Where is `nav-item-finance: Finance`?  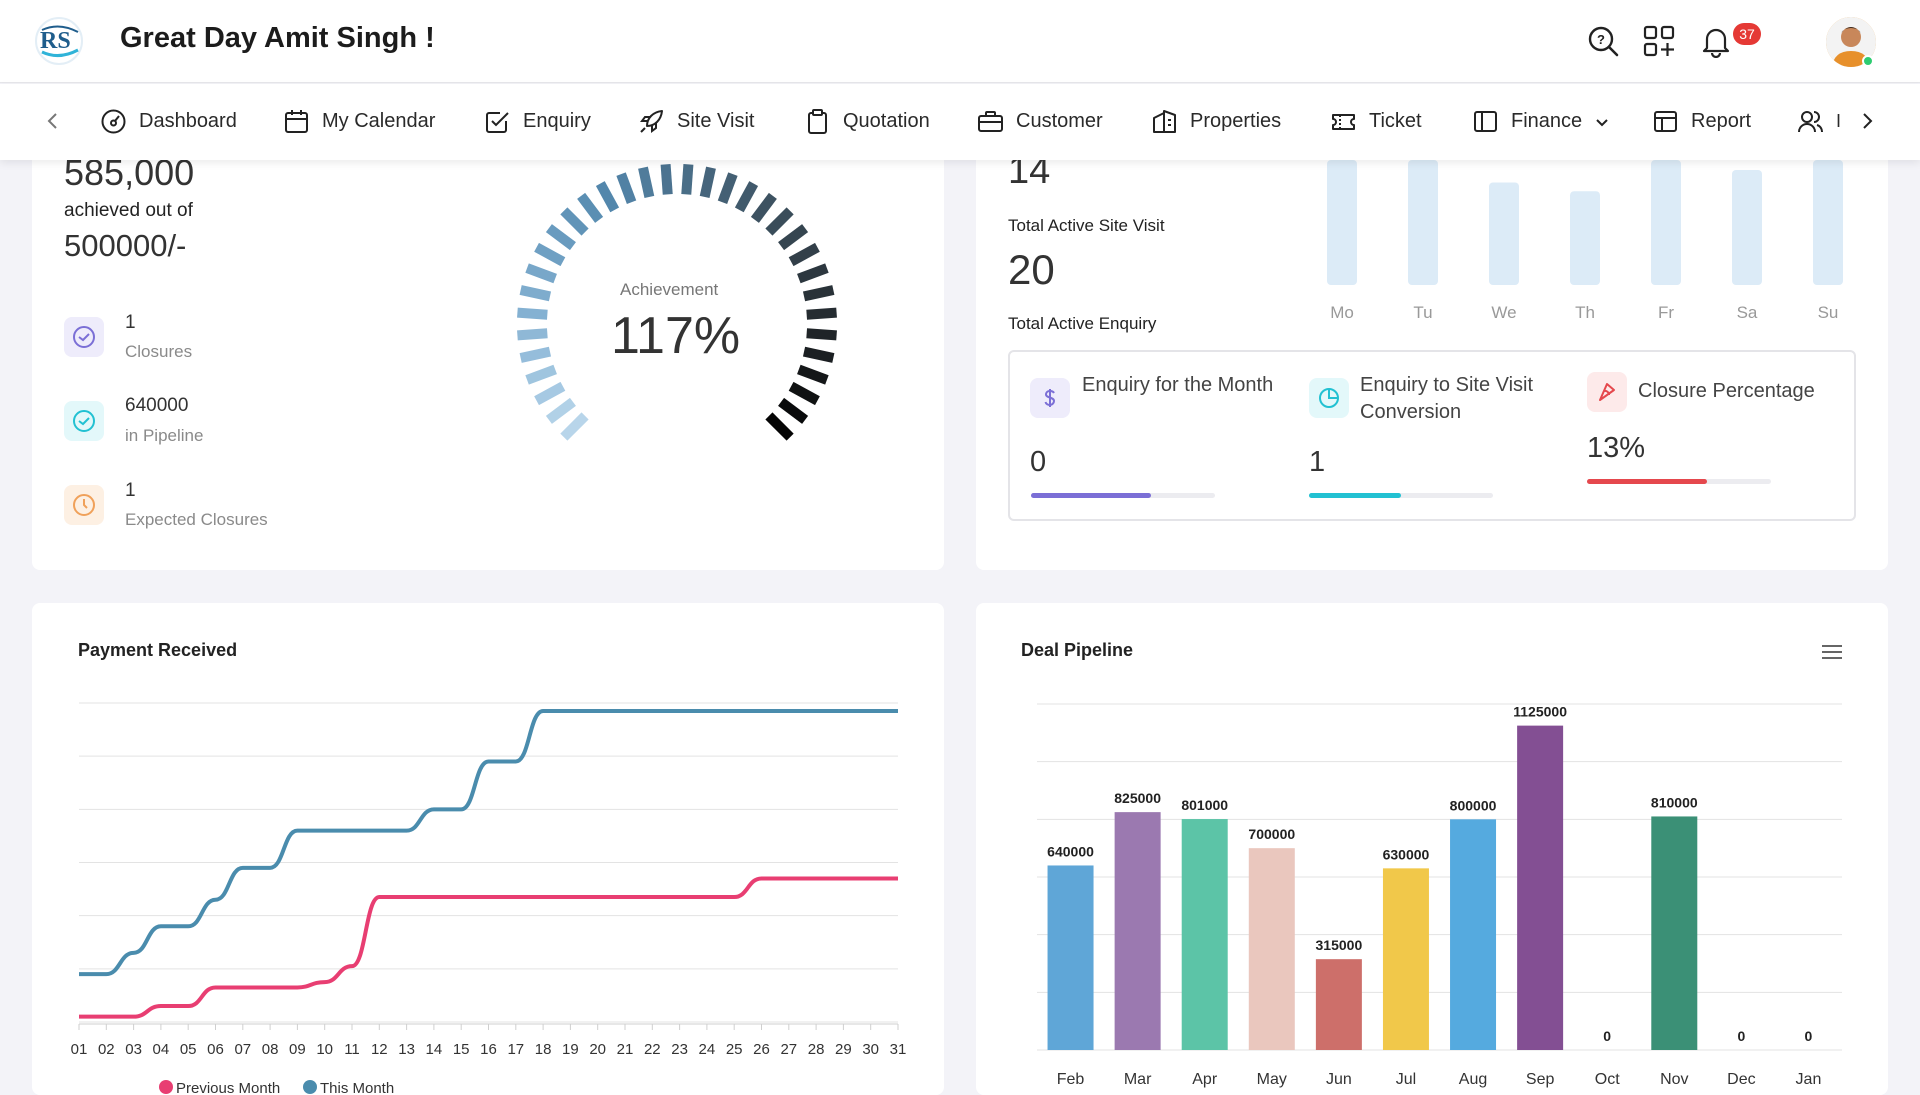 nav-item-finance: Finance is located at coordinates (1541, 121).